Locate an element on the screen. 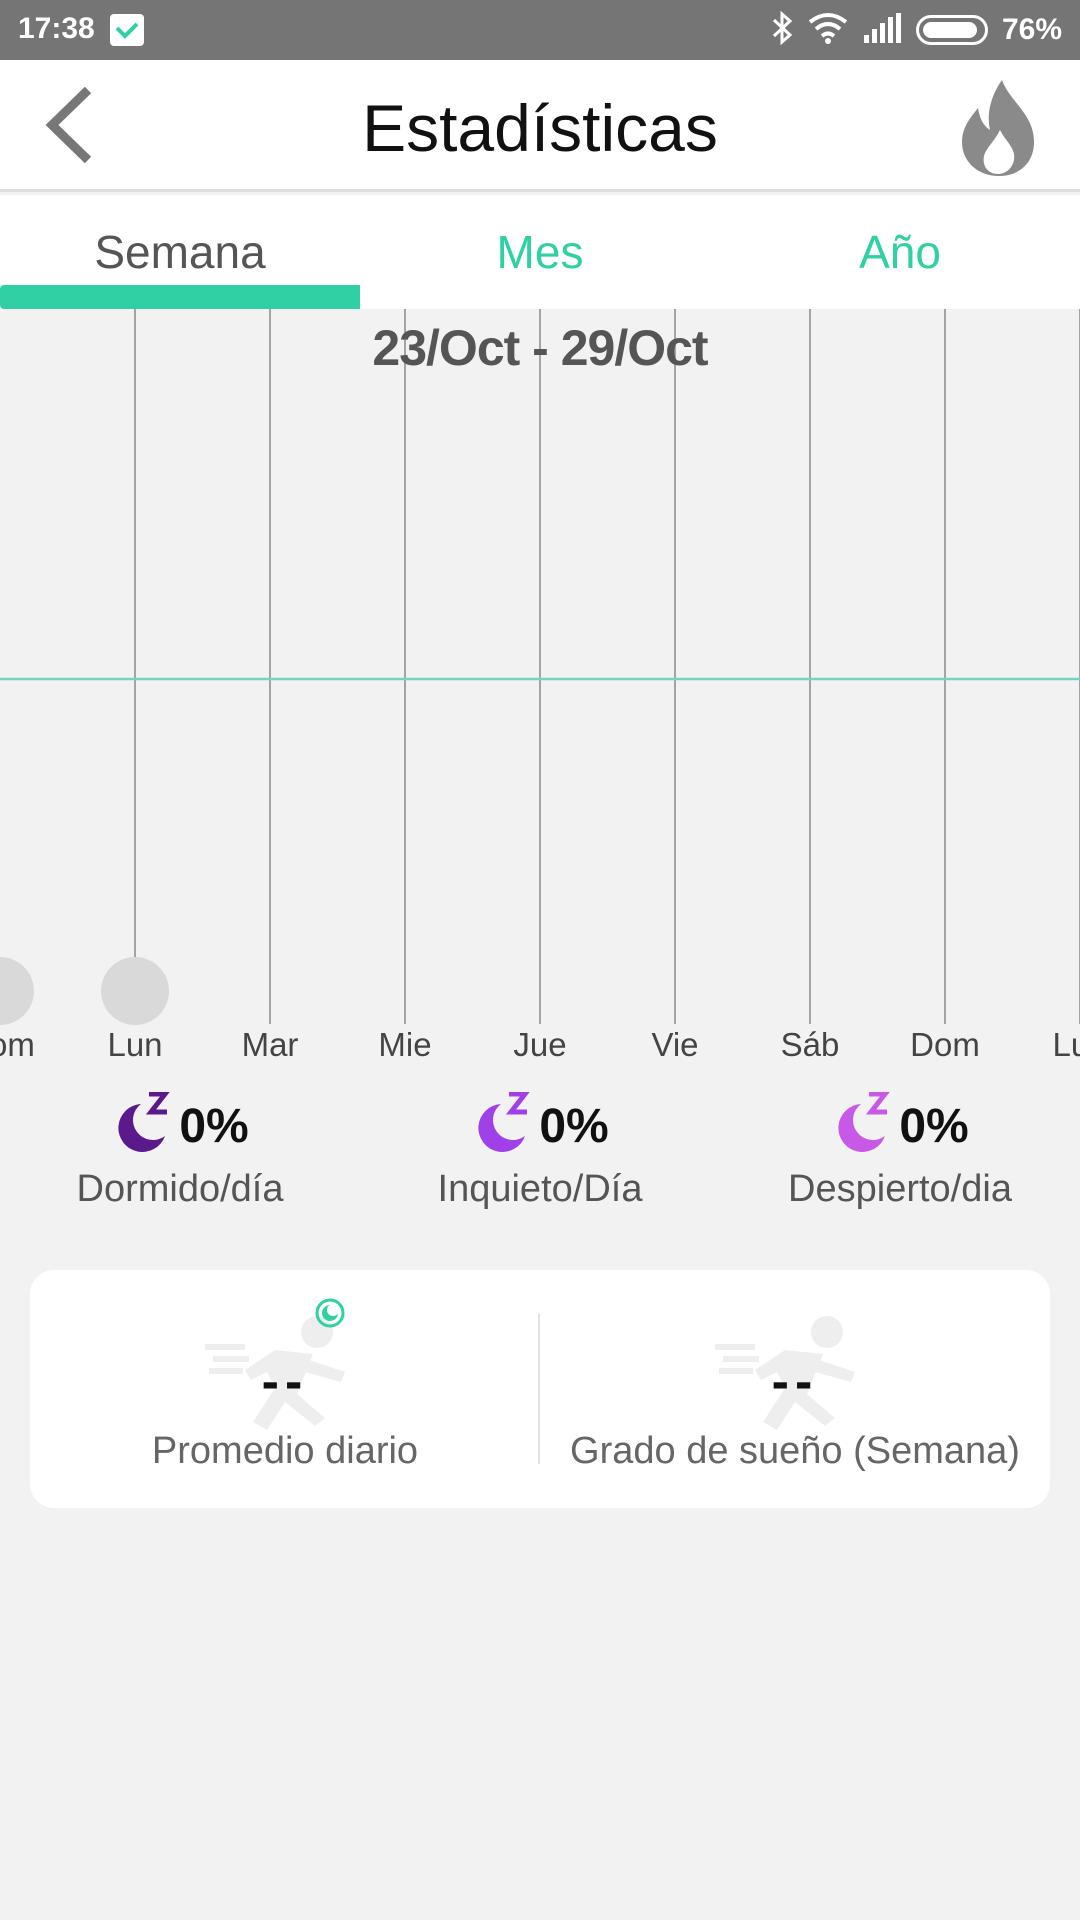  sleep-grade-value: -- is located at coordinates (795, 1382).